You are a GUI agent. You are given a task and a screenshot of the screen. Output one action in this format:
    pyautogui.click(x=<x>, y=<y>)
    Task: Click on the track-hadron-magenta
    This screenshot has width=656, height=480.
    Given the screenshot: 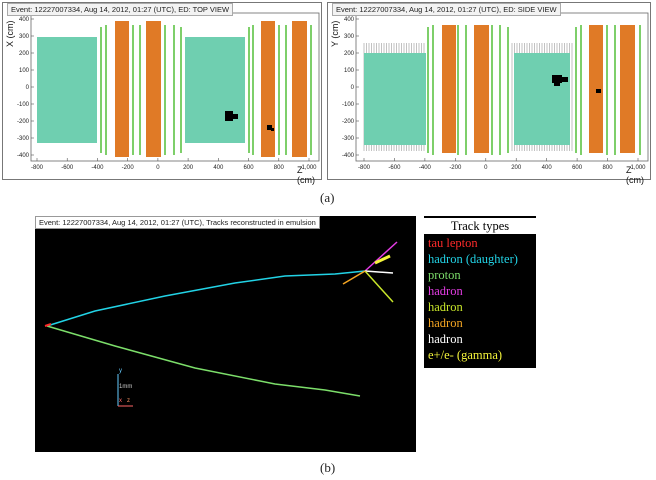 What is the action you would take?
    pyautogui.click(x=381, y=256)
    